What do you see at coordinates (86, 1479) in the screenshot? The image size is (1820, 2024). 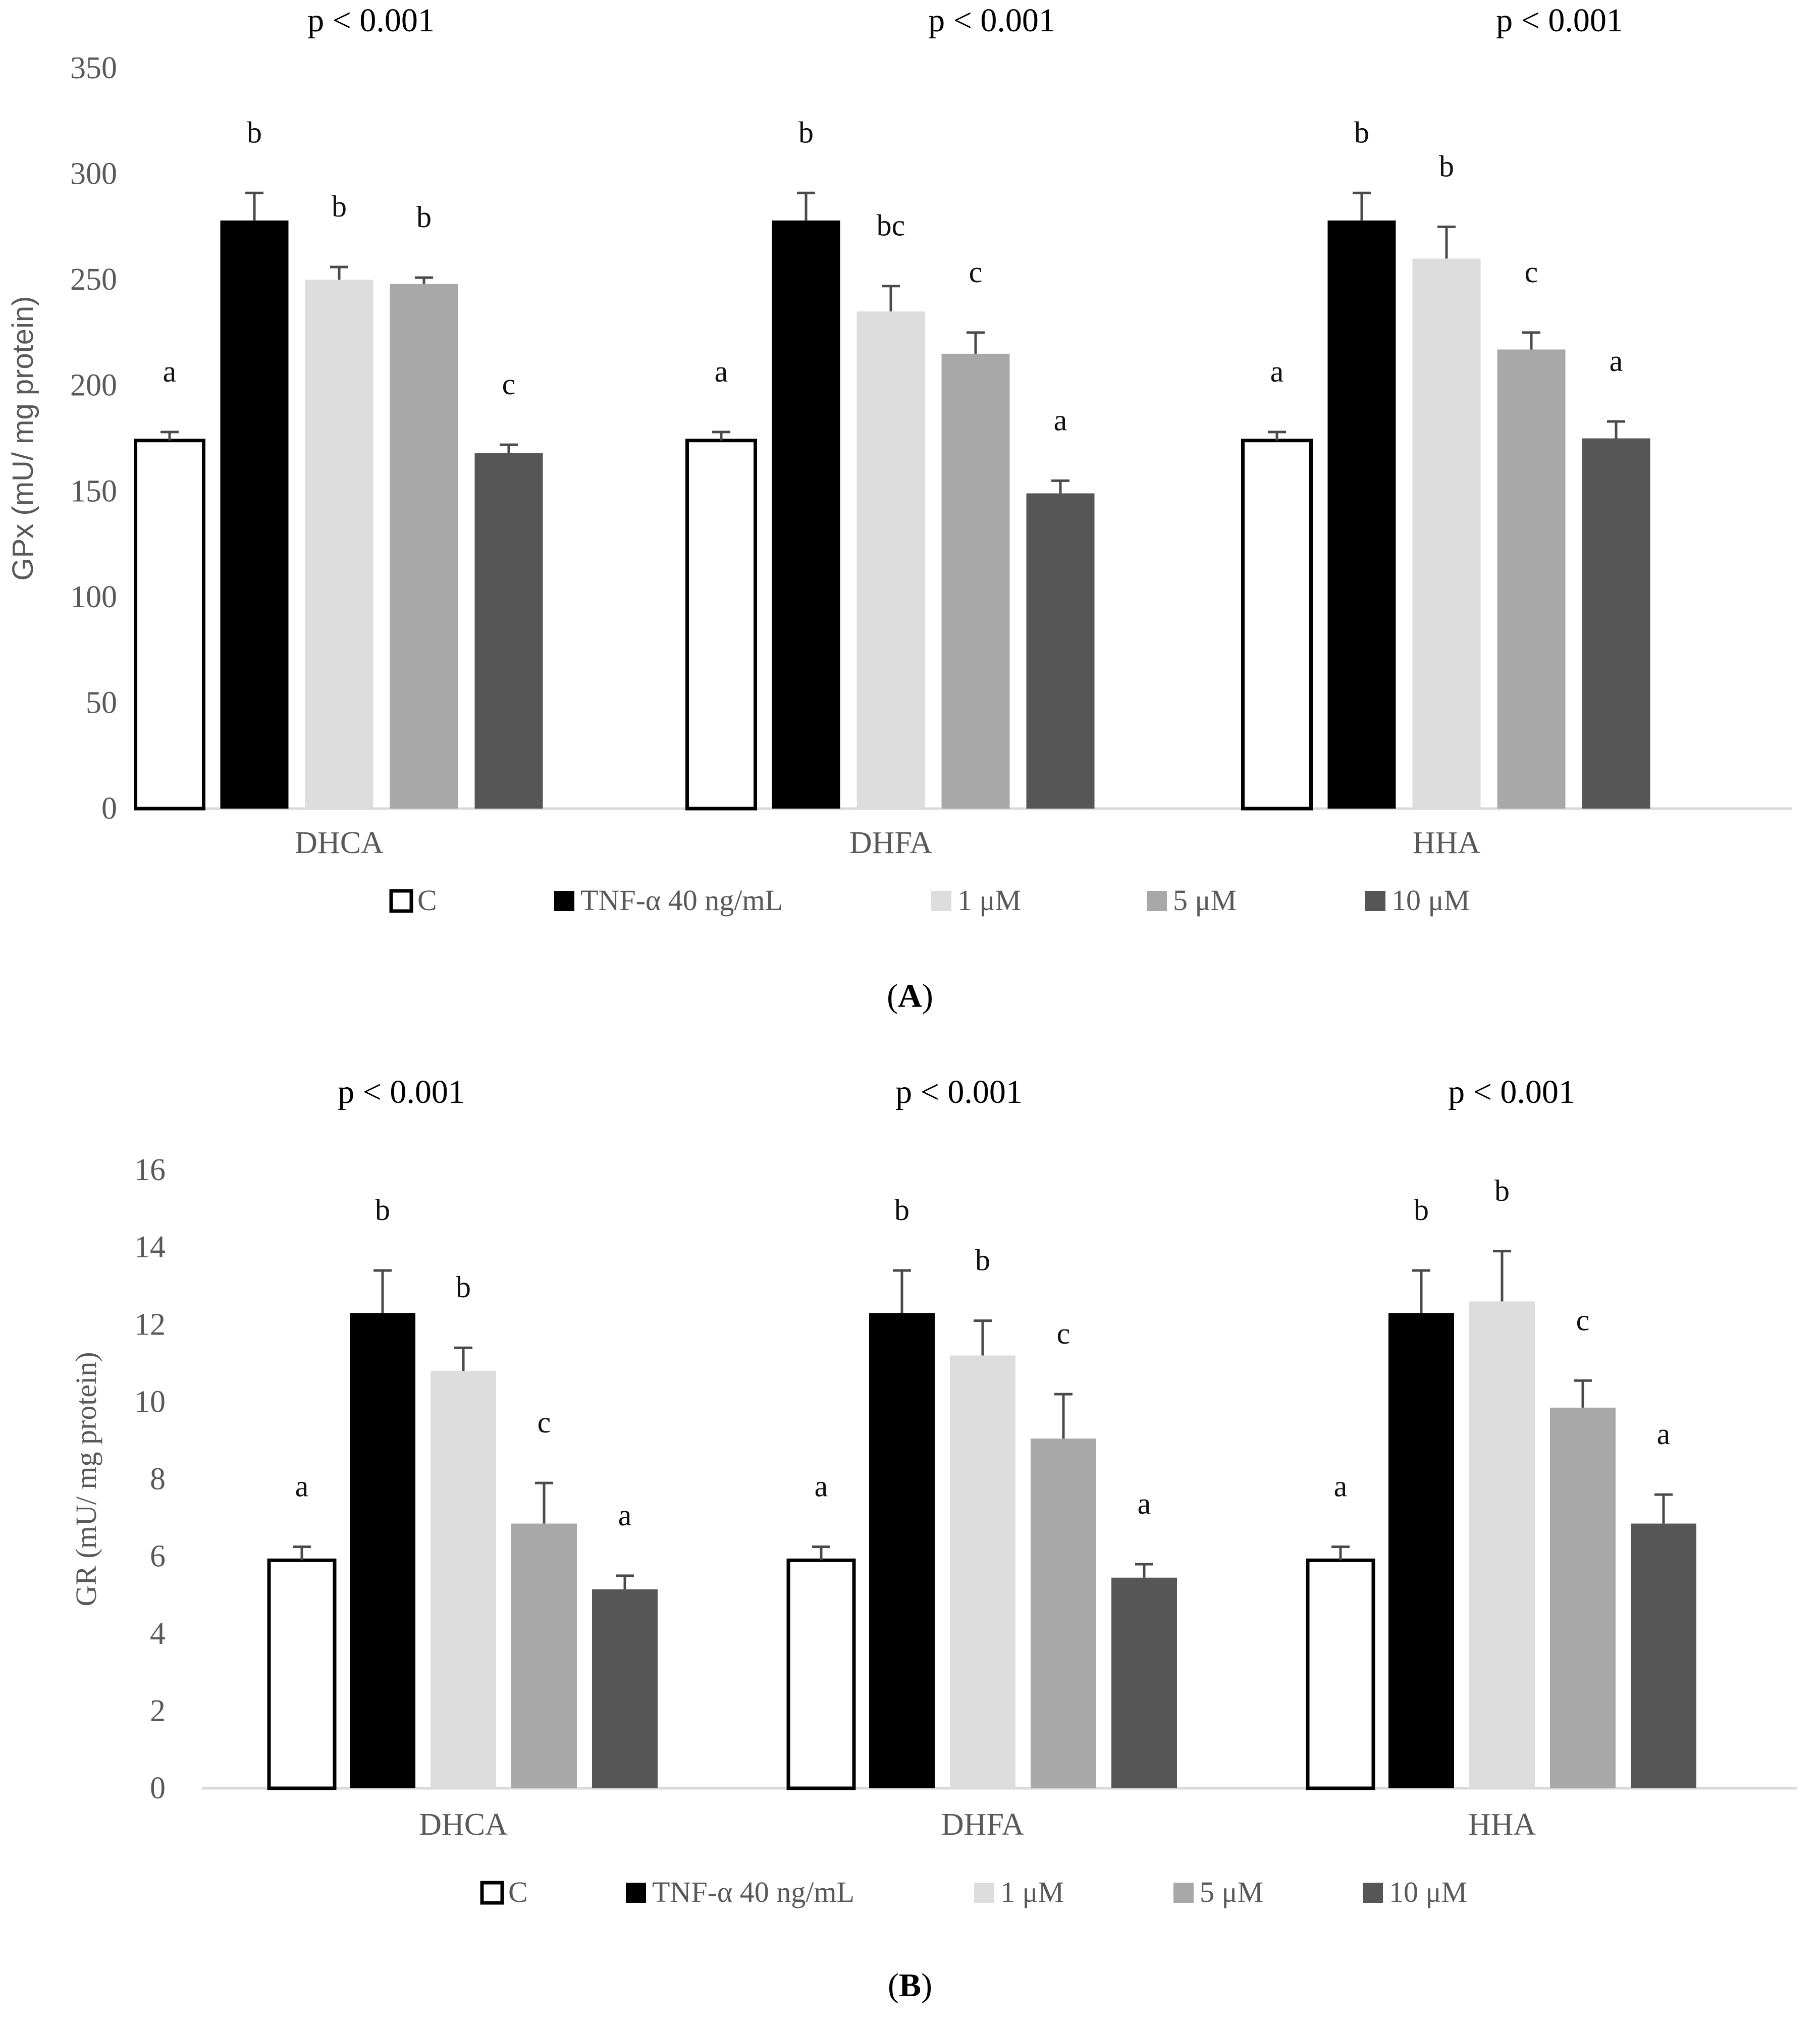 I see `y-axis-title: GR (mU/ mg protein)` at bounding box center [86, 1479].